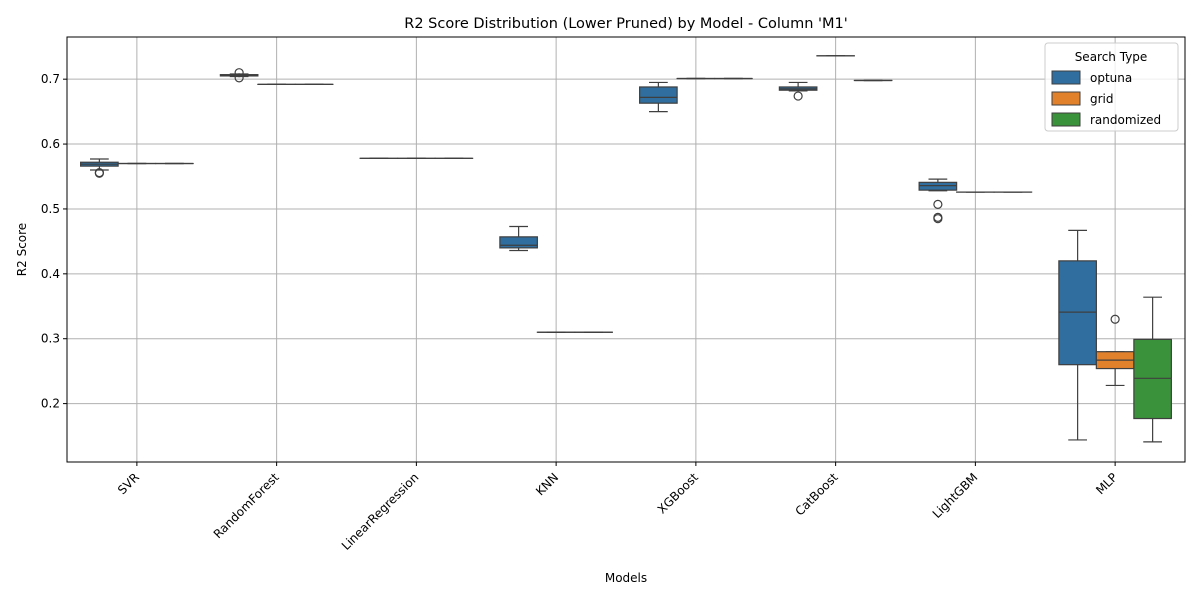 The height and width of the screenshot is (600, 1200). I want to click on y-tick-label: 0.2, so click(50, 404).